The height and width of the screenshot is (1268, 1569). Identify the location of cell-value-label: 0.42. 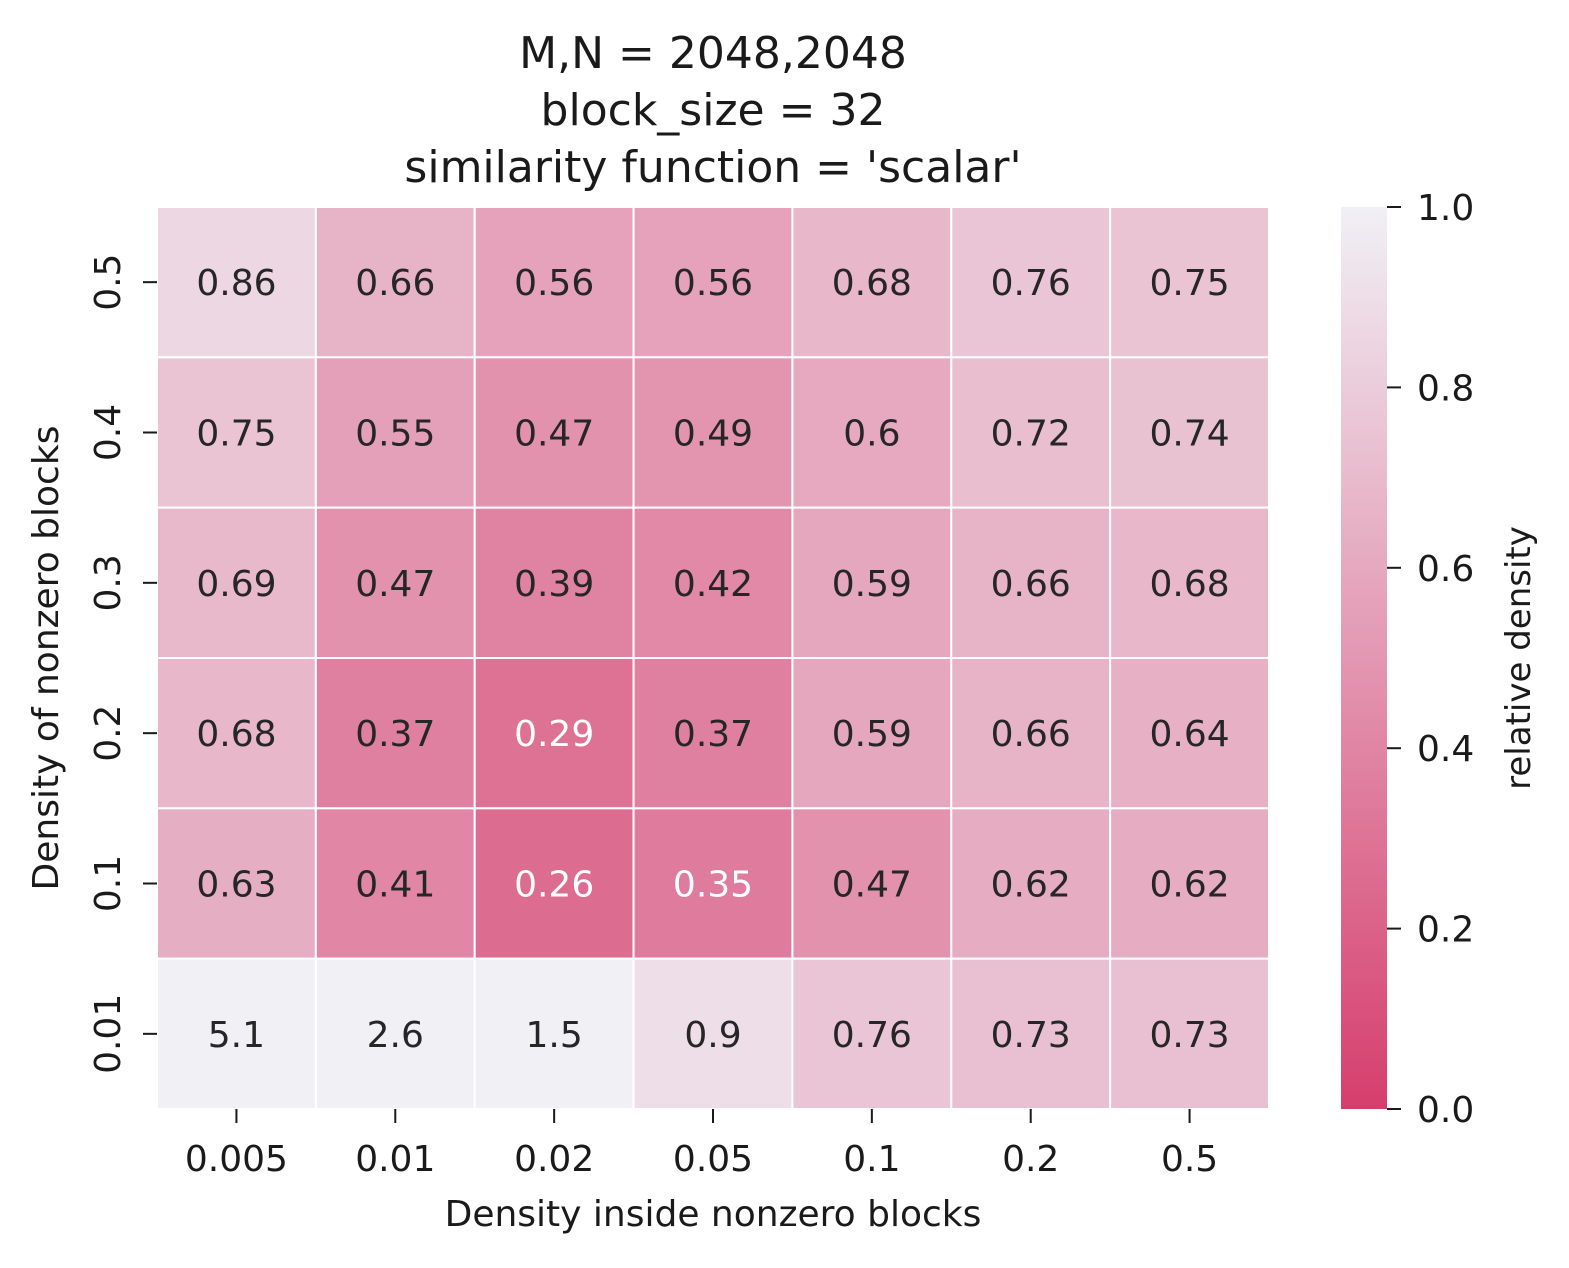
(713, 584).